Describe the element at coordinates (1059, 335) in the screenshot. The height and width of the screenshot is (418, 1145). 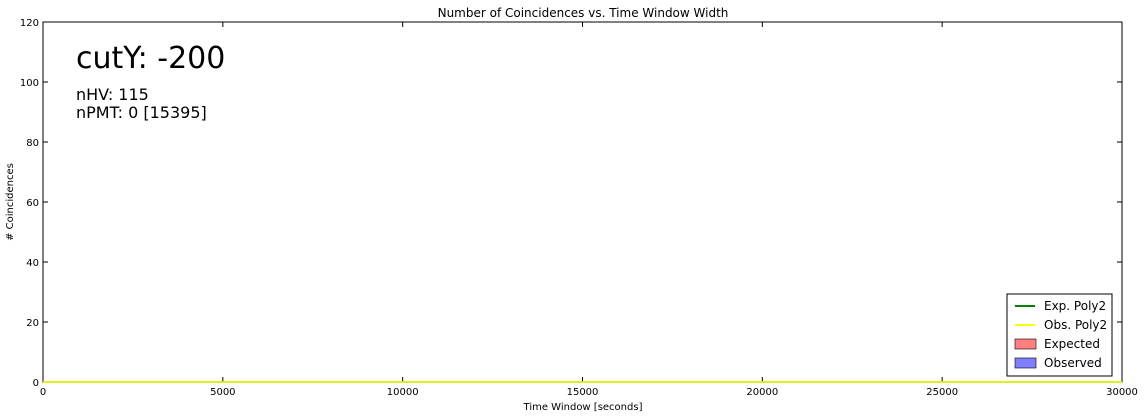
I see `legend: Exp. Poly2 Obs. Poly2 Expected Observed` at that location.